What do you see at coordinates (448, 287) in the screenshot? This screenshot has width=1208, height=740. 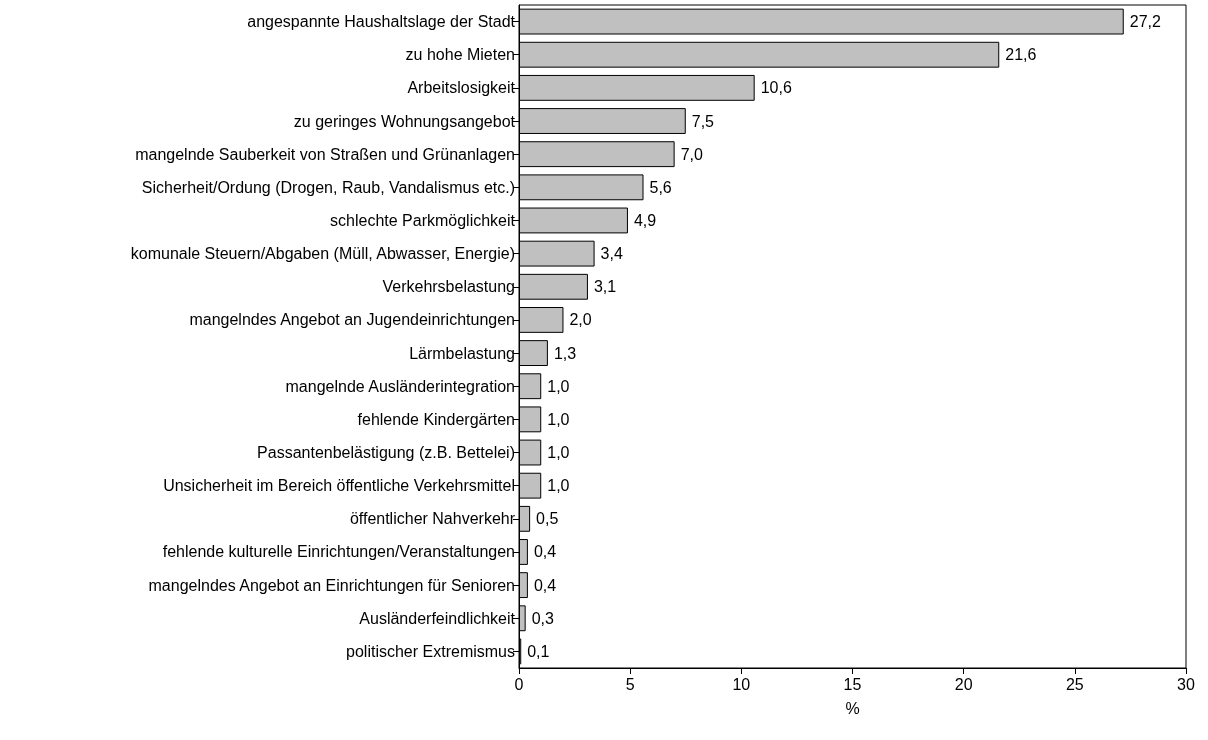 I see `y-tick-label: Verkehrsbelastung` at bounding box center [448, 287].